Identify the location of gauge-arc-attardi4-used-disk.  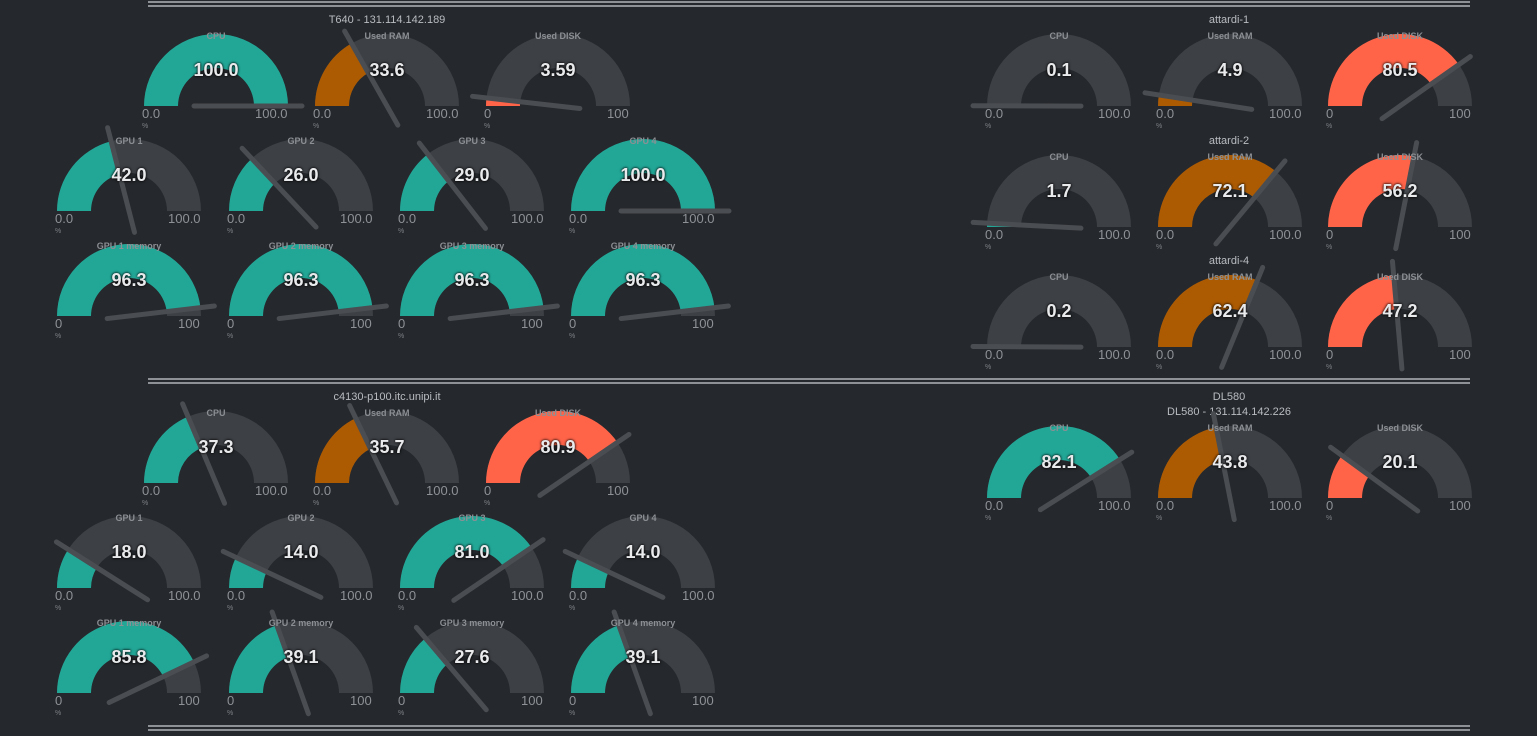
(1400, 315).